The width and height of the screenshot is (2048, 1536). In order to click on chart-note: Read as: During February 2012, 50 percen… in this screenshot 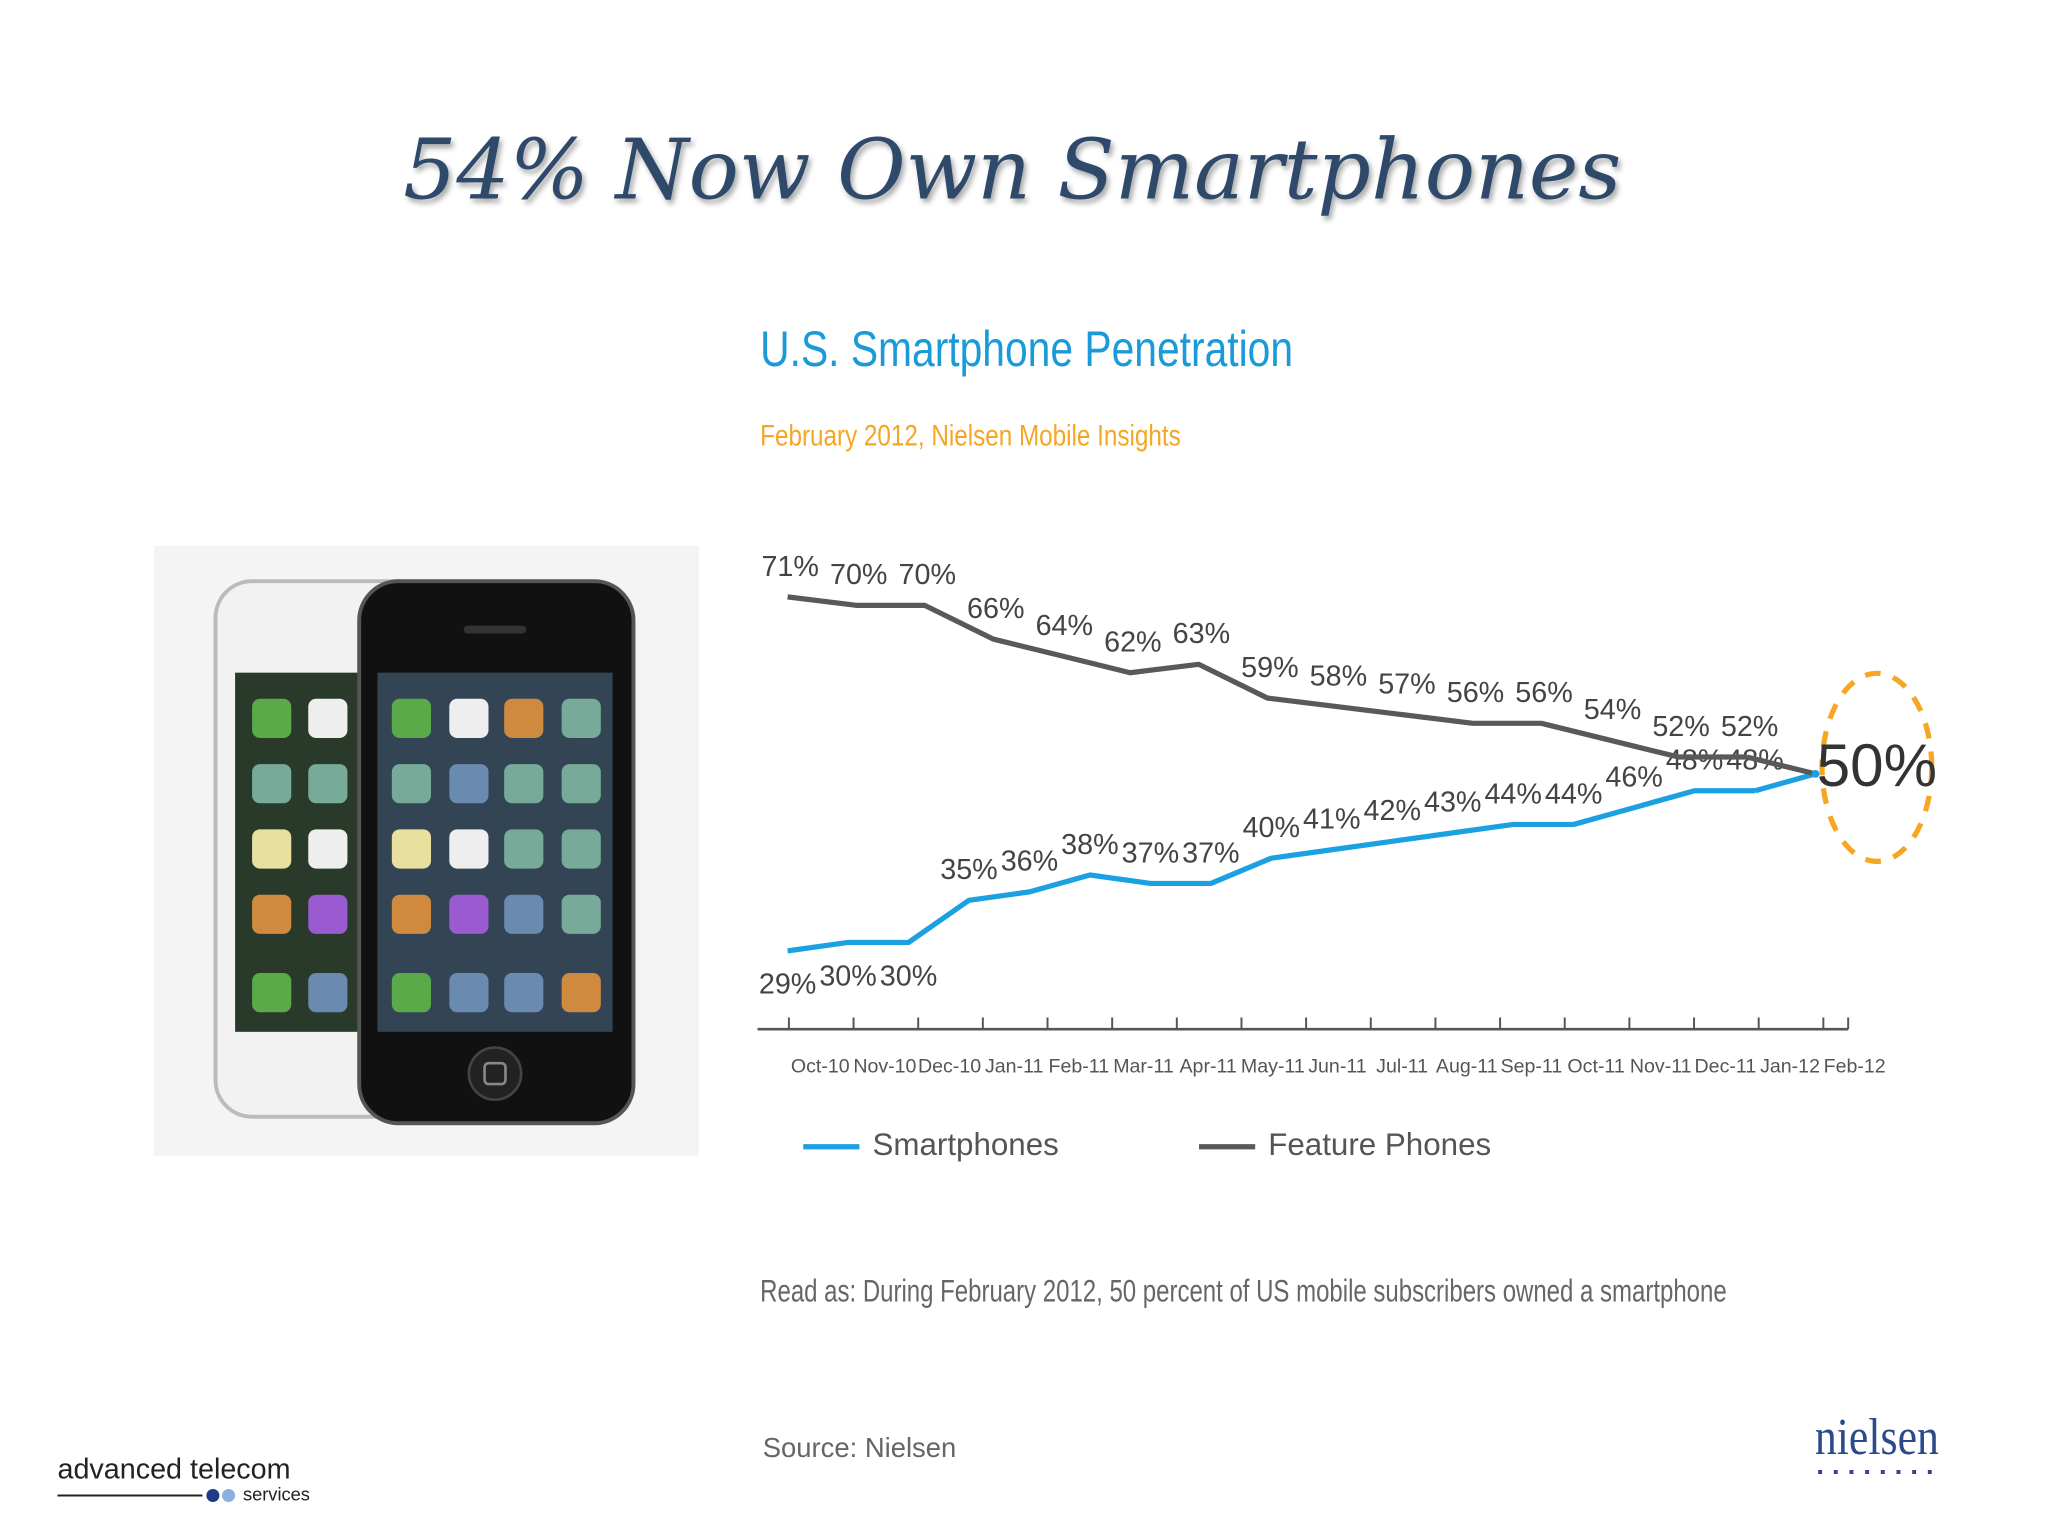, I will do `click(1243, 1290)`.